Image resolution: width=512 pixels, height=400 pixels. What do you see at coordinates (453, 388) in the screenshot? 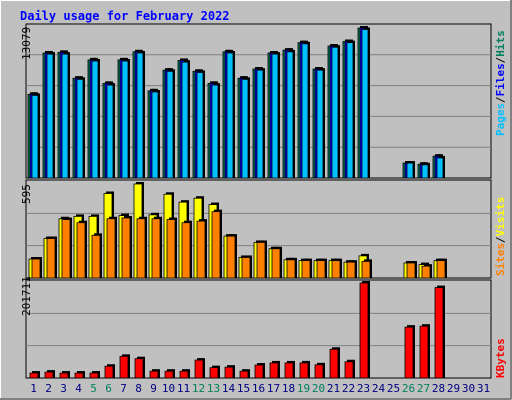
I see `x-day-label: 29` at bounding box center [453, 388].